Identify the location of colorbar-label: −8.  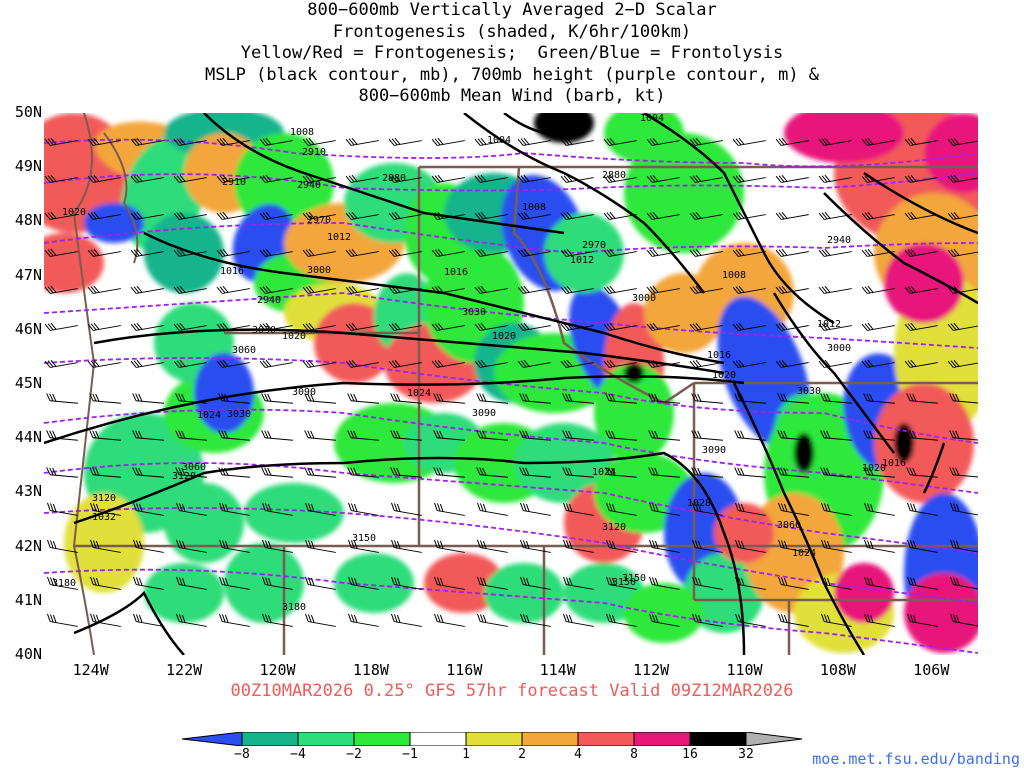
(242, 754).